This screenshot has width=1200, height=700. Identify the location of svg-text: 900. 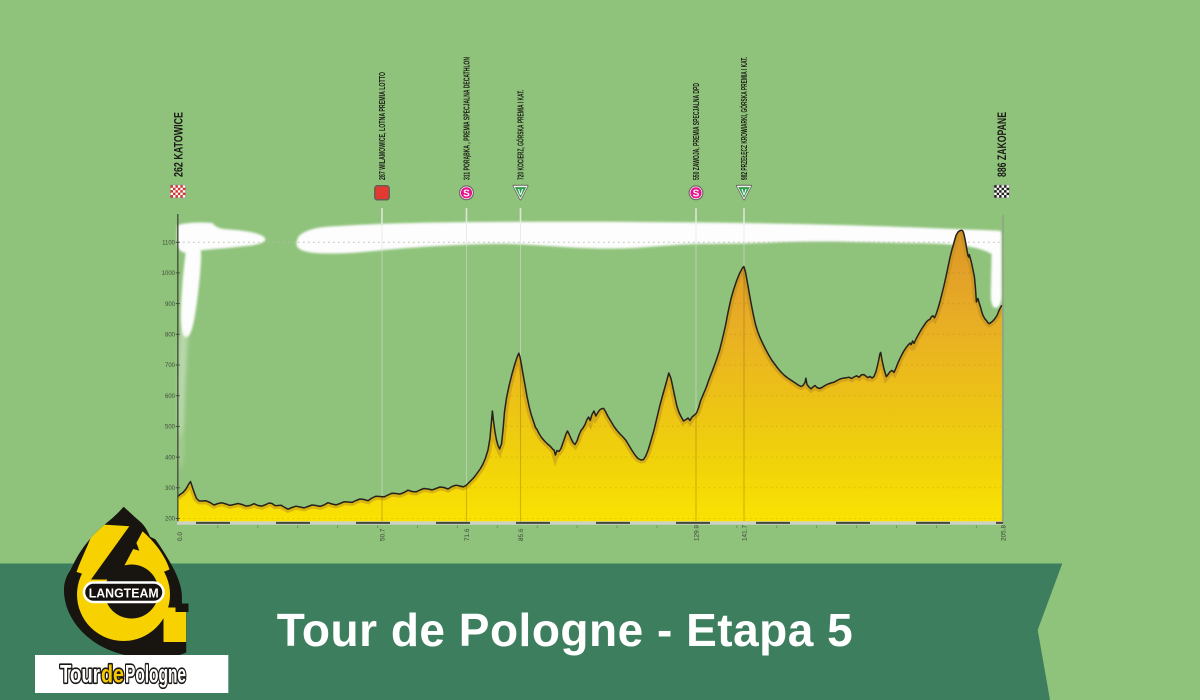
(170, 305).